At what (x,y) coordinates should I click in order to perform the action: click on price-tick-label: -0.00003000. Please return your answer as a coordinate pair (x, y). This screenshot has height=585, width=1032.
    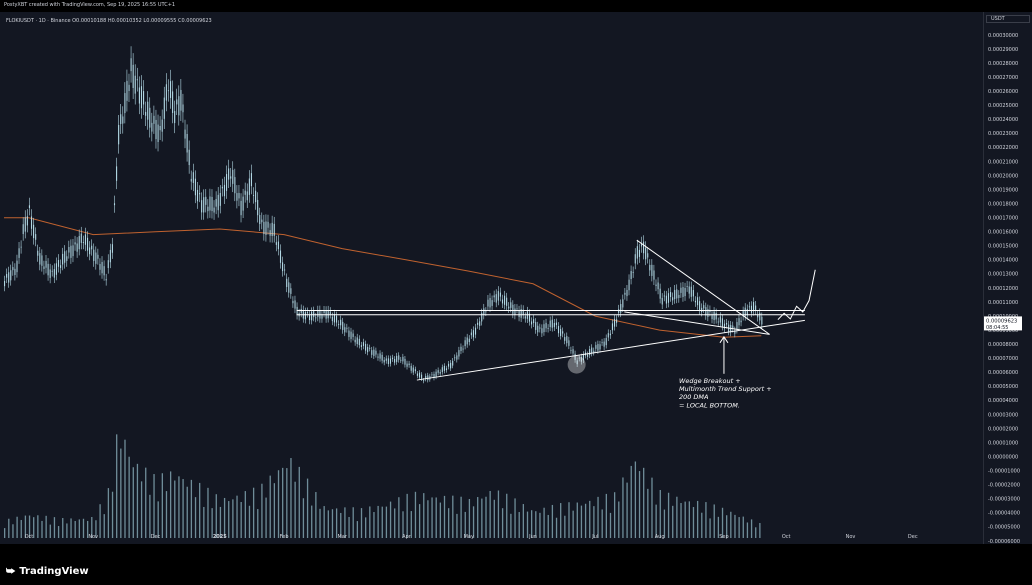
    Looking at the image, I should click on (1004, 500).